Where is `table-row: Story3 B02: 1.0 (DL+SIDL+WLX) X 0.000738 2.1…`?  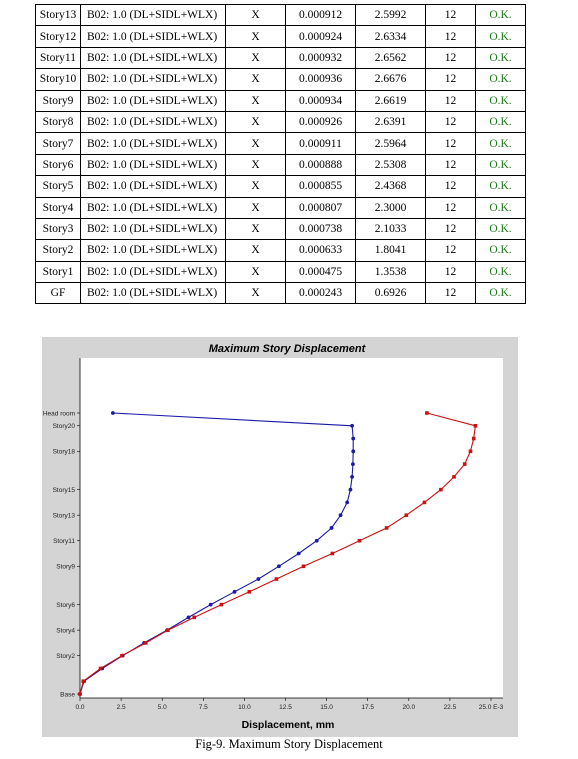
table-row: Story3 B02: 1.0 (DL+SIDL+WLX) X 0.000738 2.1… is located at coordinates (280, 229).